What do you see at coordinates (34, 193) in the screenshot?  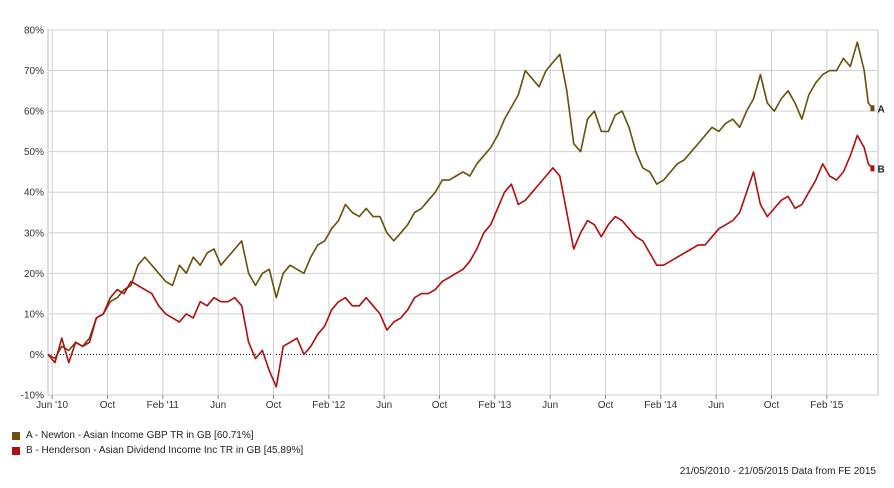 I see `y-tick-label: 40%` at bounding box center [34, 193].